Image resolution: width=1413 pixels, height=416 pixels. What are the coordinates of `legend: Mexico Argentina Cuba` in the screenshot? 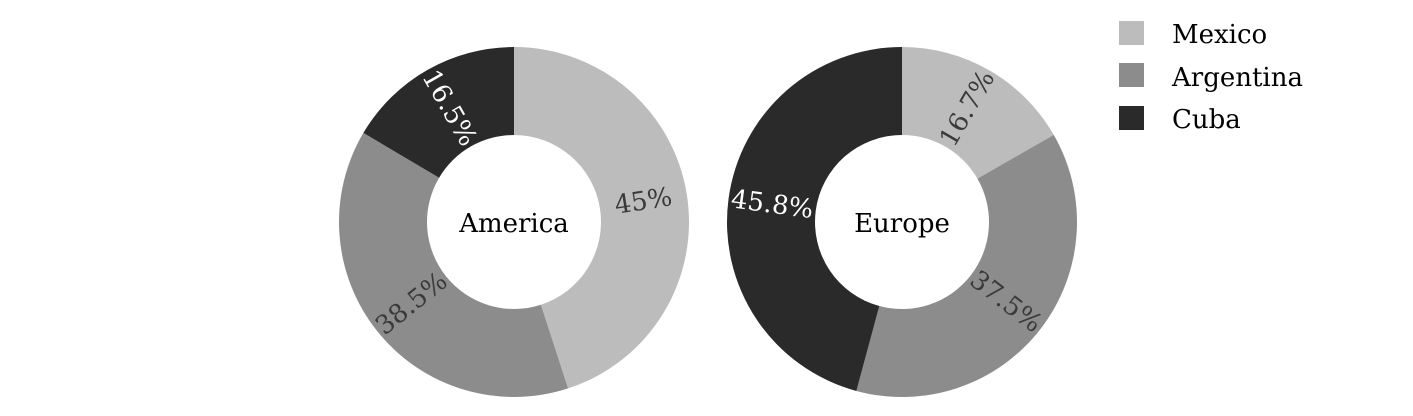 It's located at (1211, 77).